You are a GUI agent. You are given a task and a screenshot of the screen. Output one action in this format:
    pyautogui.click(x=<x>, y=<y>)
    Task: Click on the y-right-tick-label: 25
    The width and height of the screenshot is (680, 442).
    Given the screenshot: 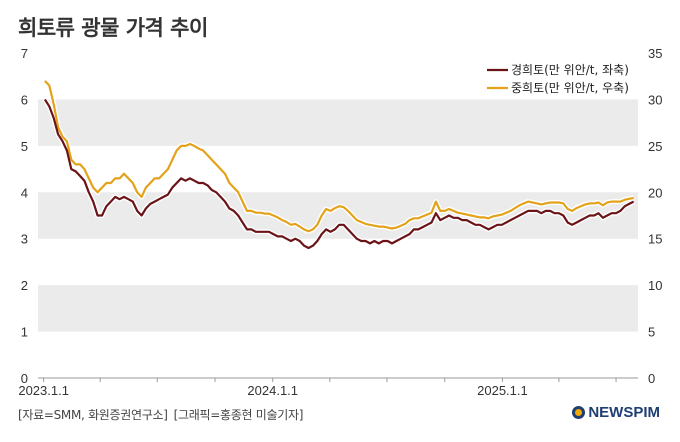 What is the action you would take?
    pyautogui.click(x=655, y=146)
    